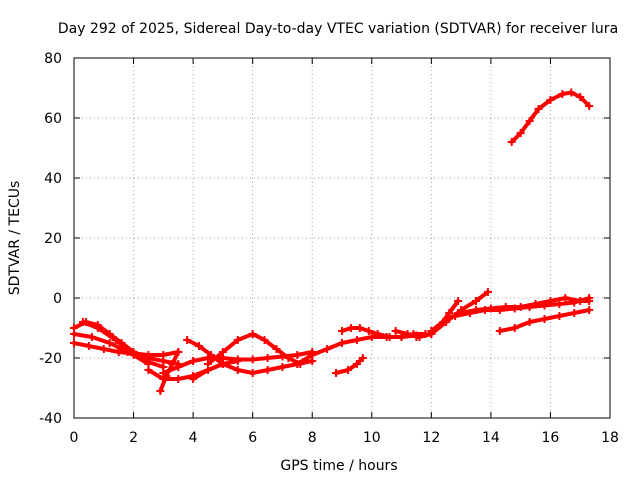 The width and height of the screenshot is (640, 480). I want to click on x-tick-label: 8, so click(312, 438).